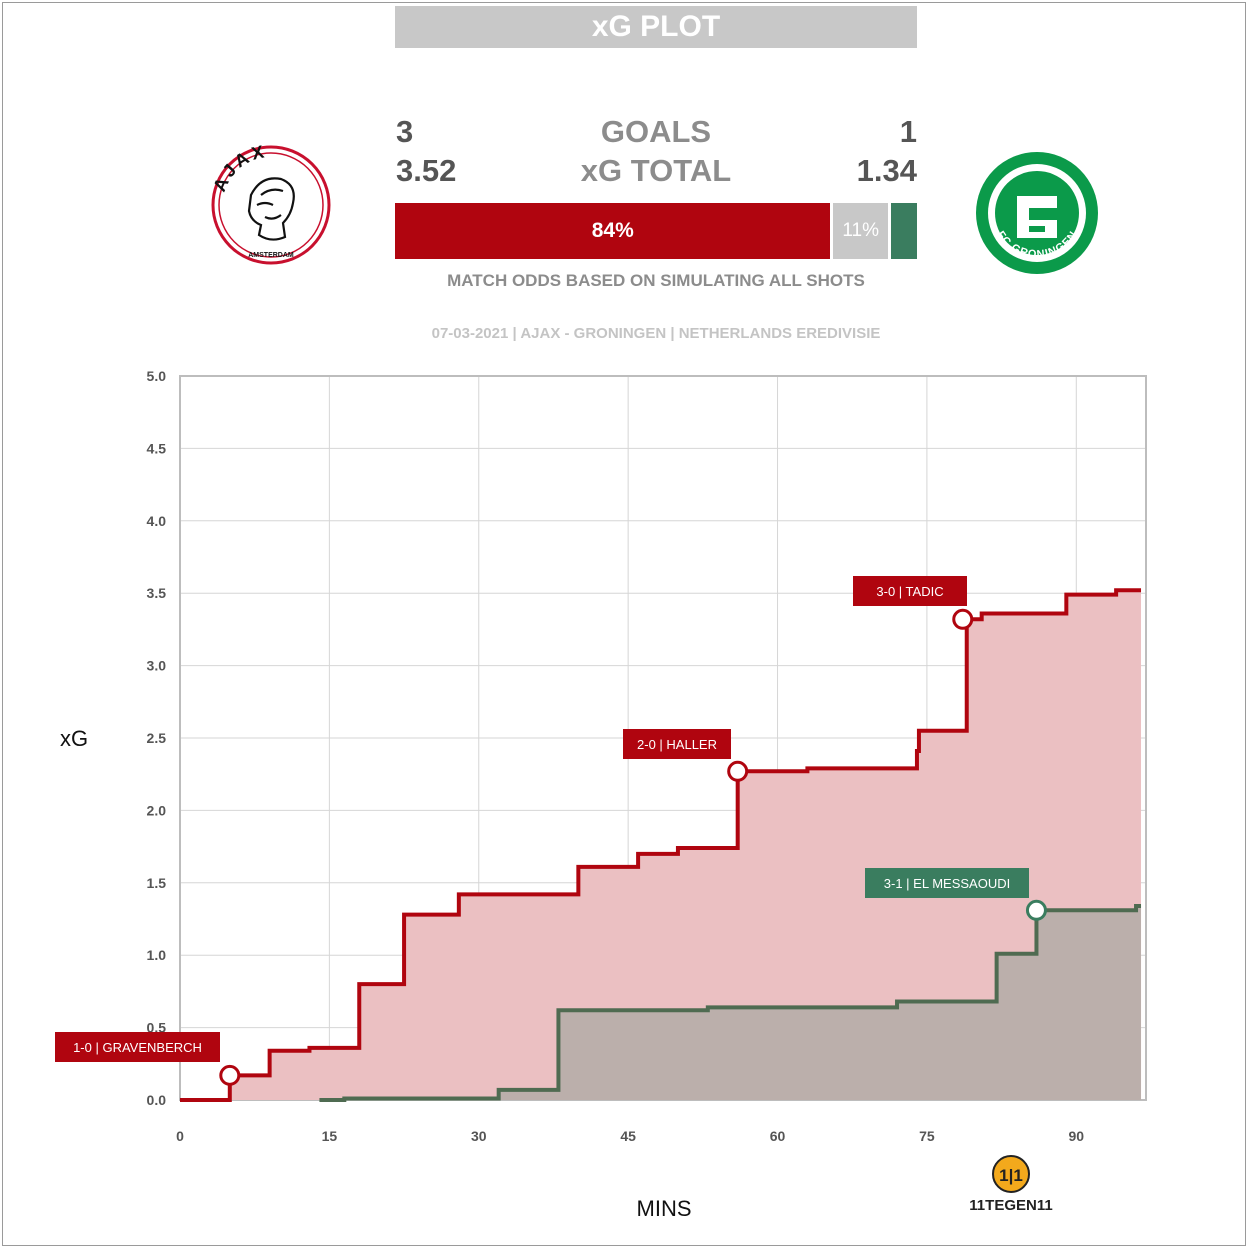  I want to click on away-xg-total: 1.34, so click(886, 170).